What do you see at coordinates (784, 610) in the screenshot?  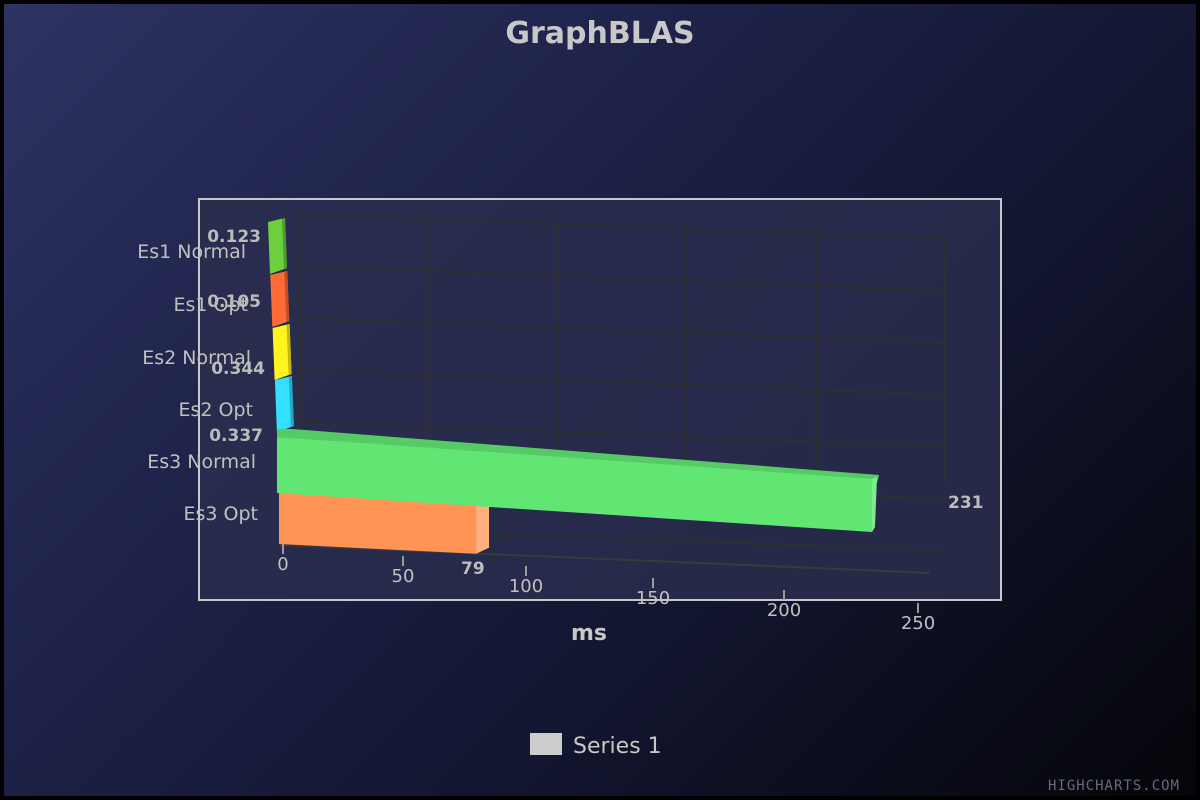 I see `x-tick-label: 200` at bounding box center [784, 610].